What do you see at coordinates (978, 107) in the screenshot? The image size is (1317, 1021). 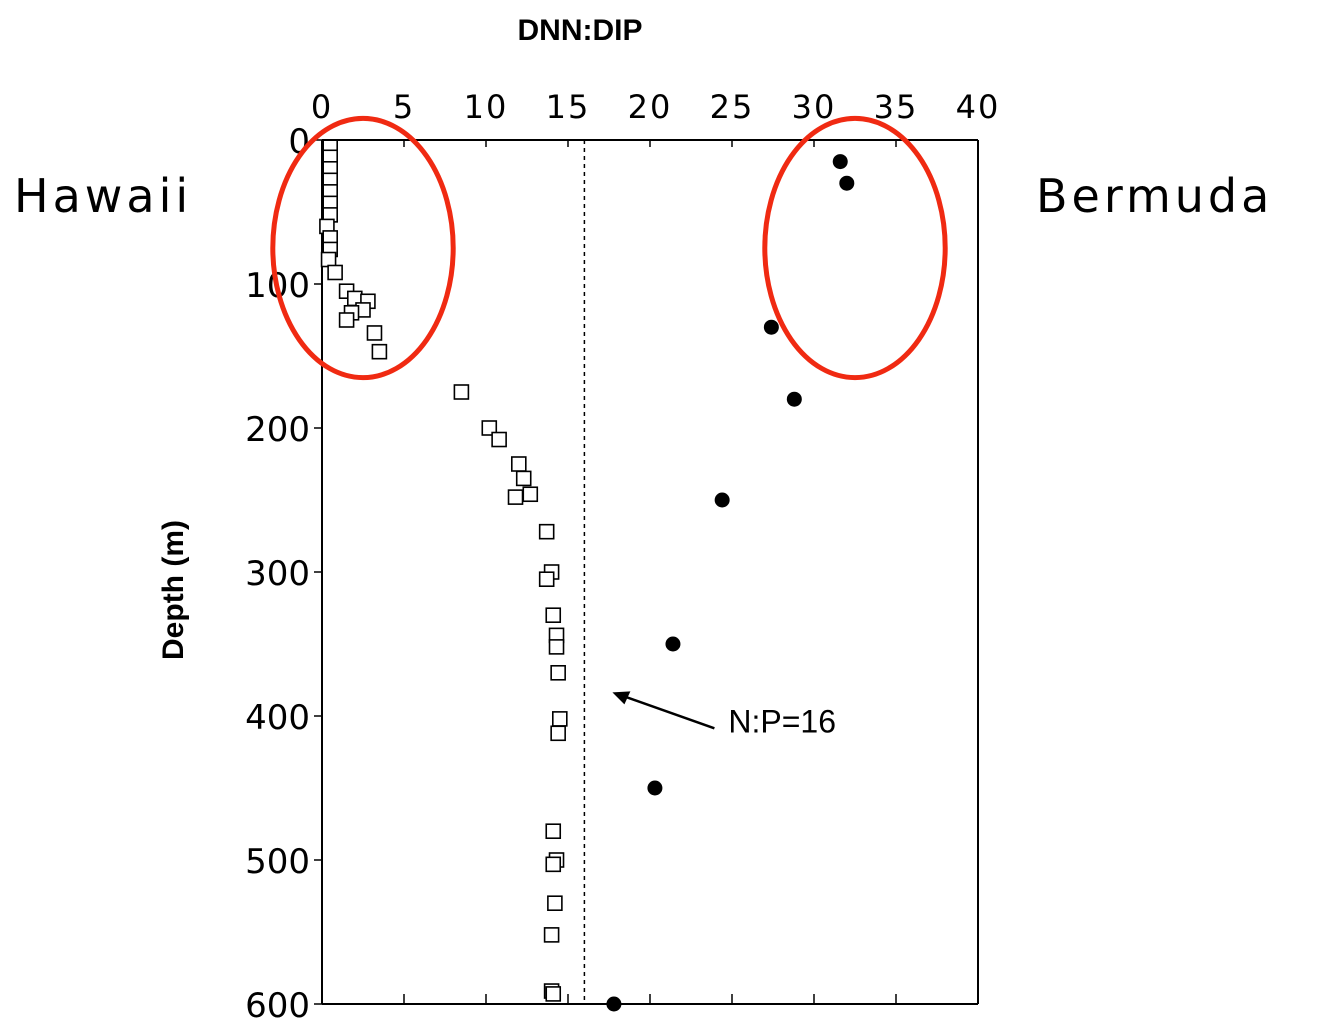 I see `x-tick-label: 40` at bounding box center [978, 107].